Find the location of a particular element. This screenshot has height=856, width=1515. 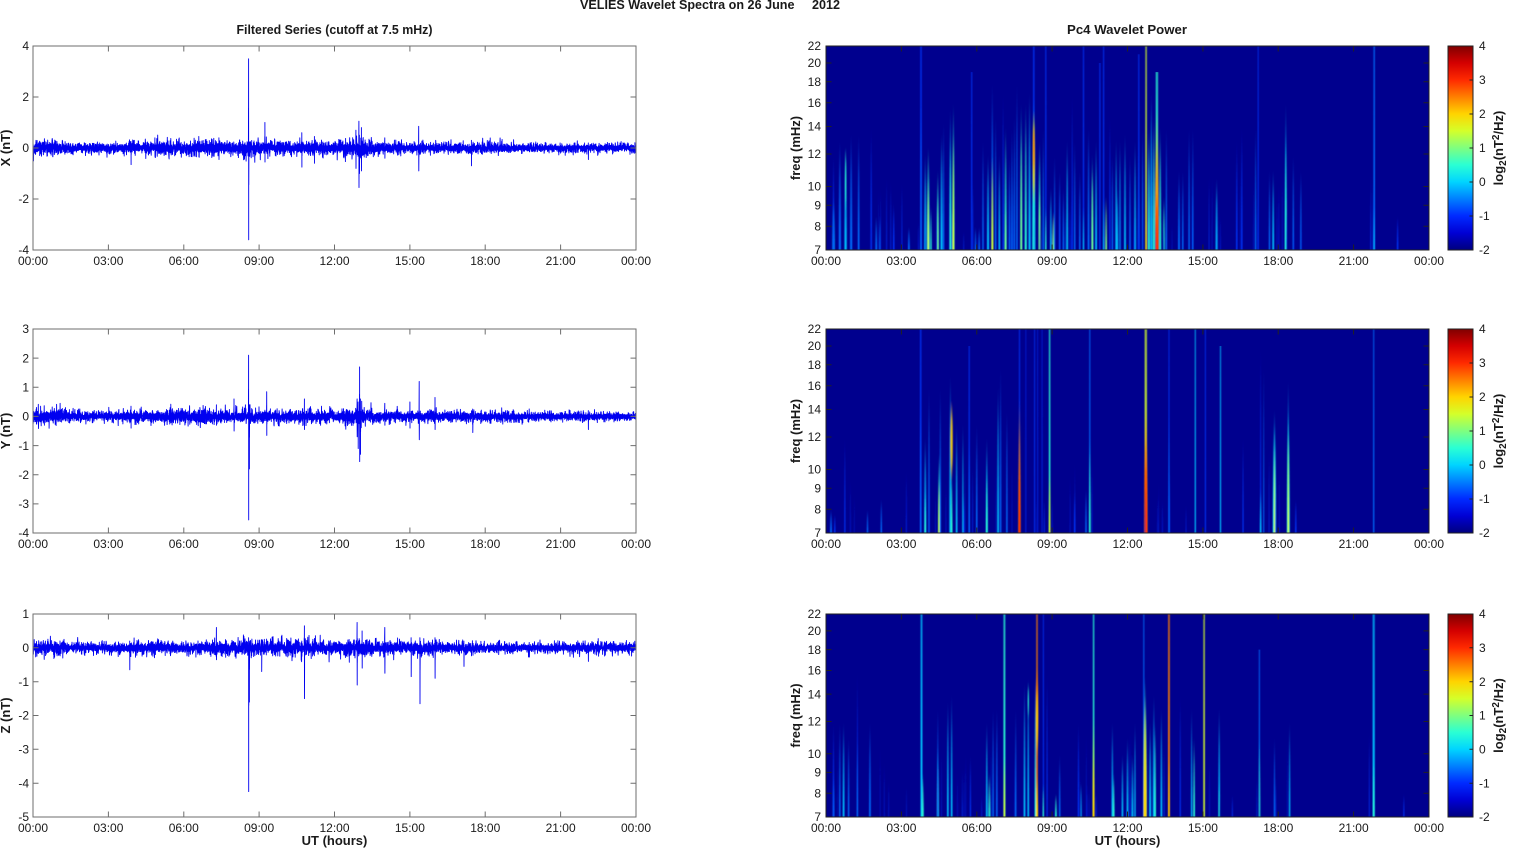

svg-text: -5 is located at coordinates (23, 817).